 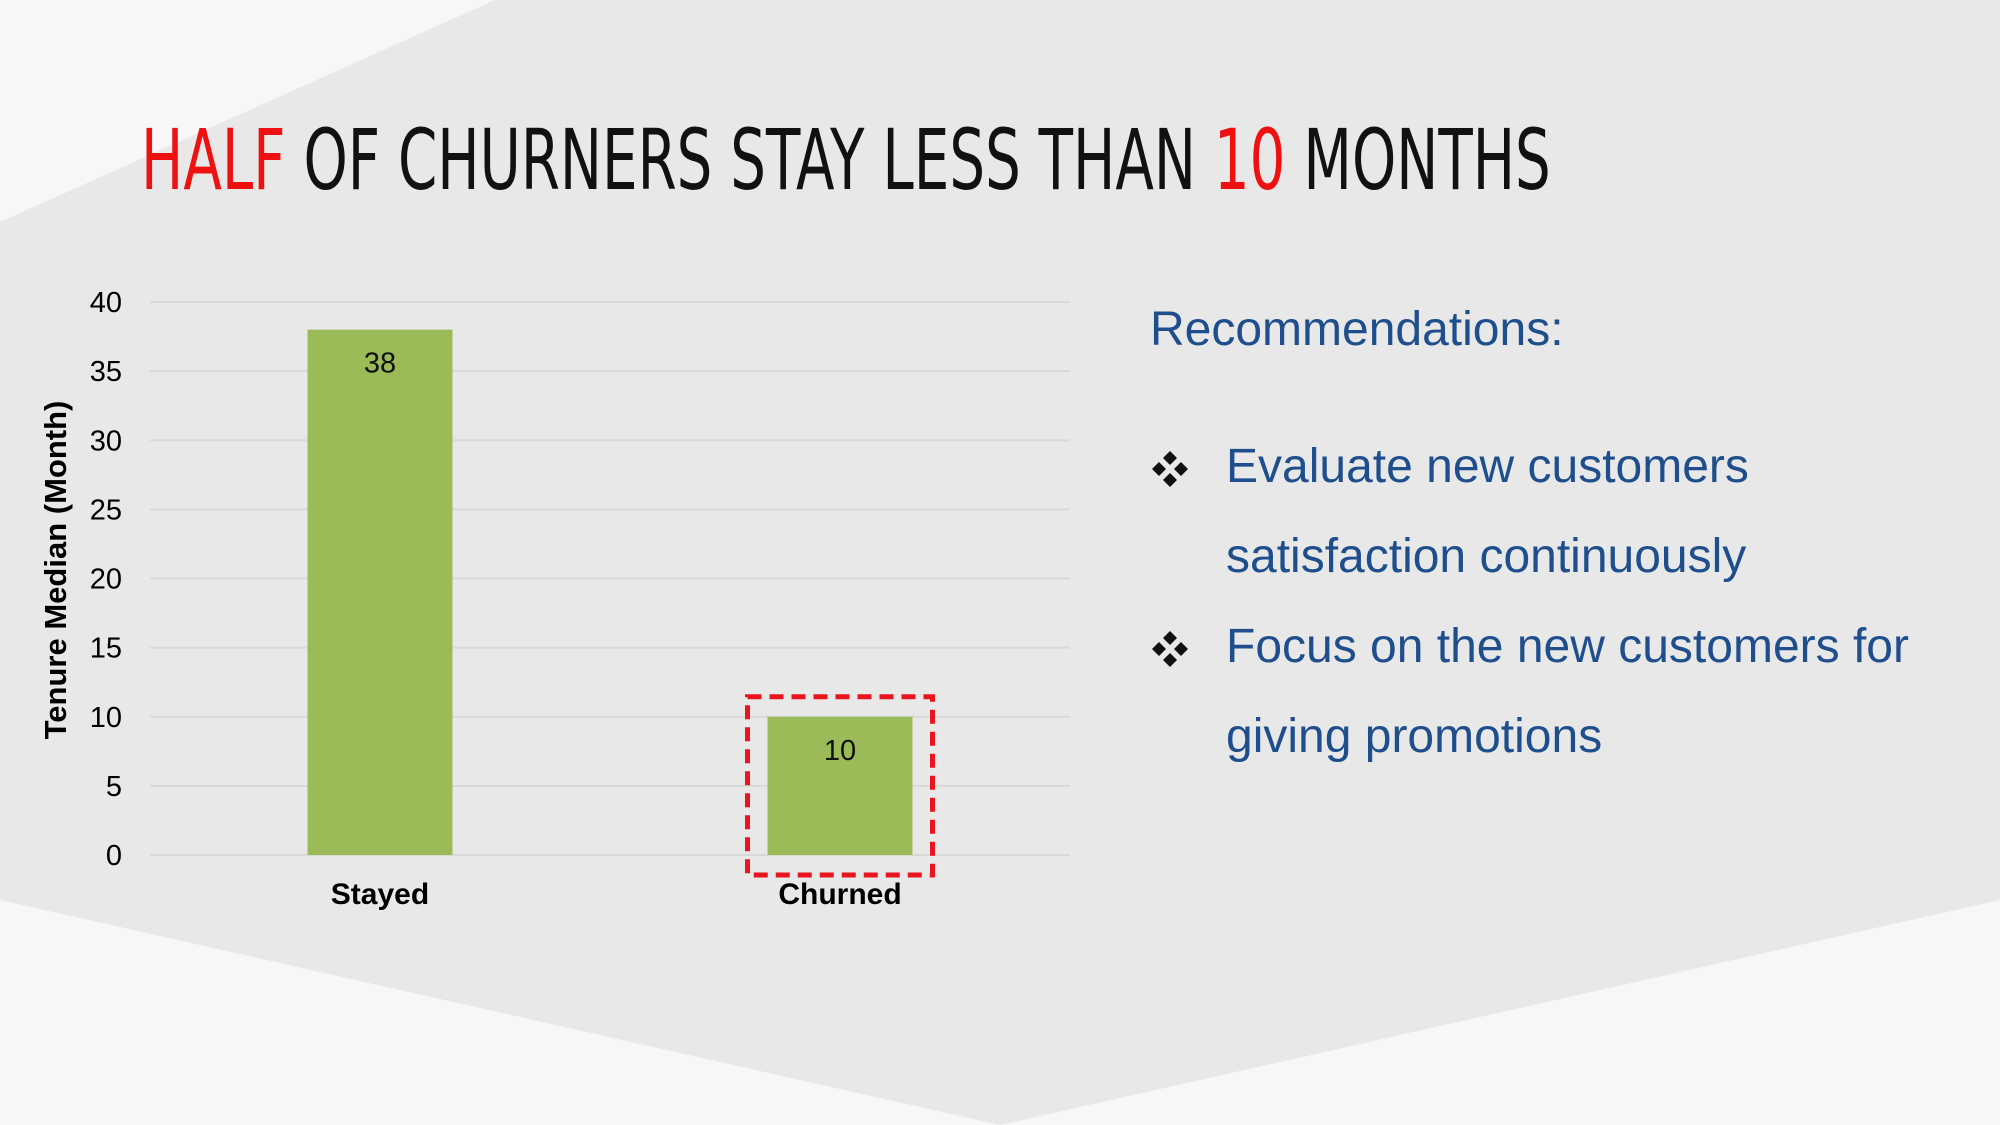 I want to click on y-tick-label: 25, so click(x=106, y=510).